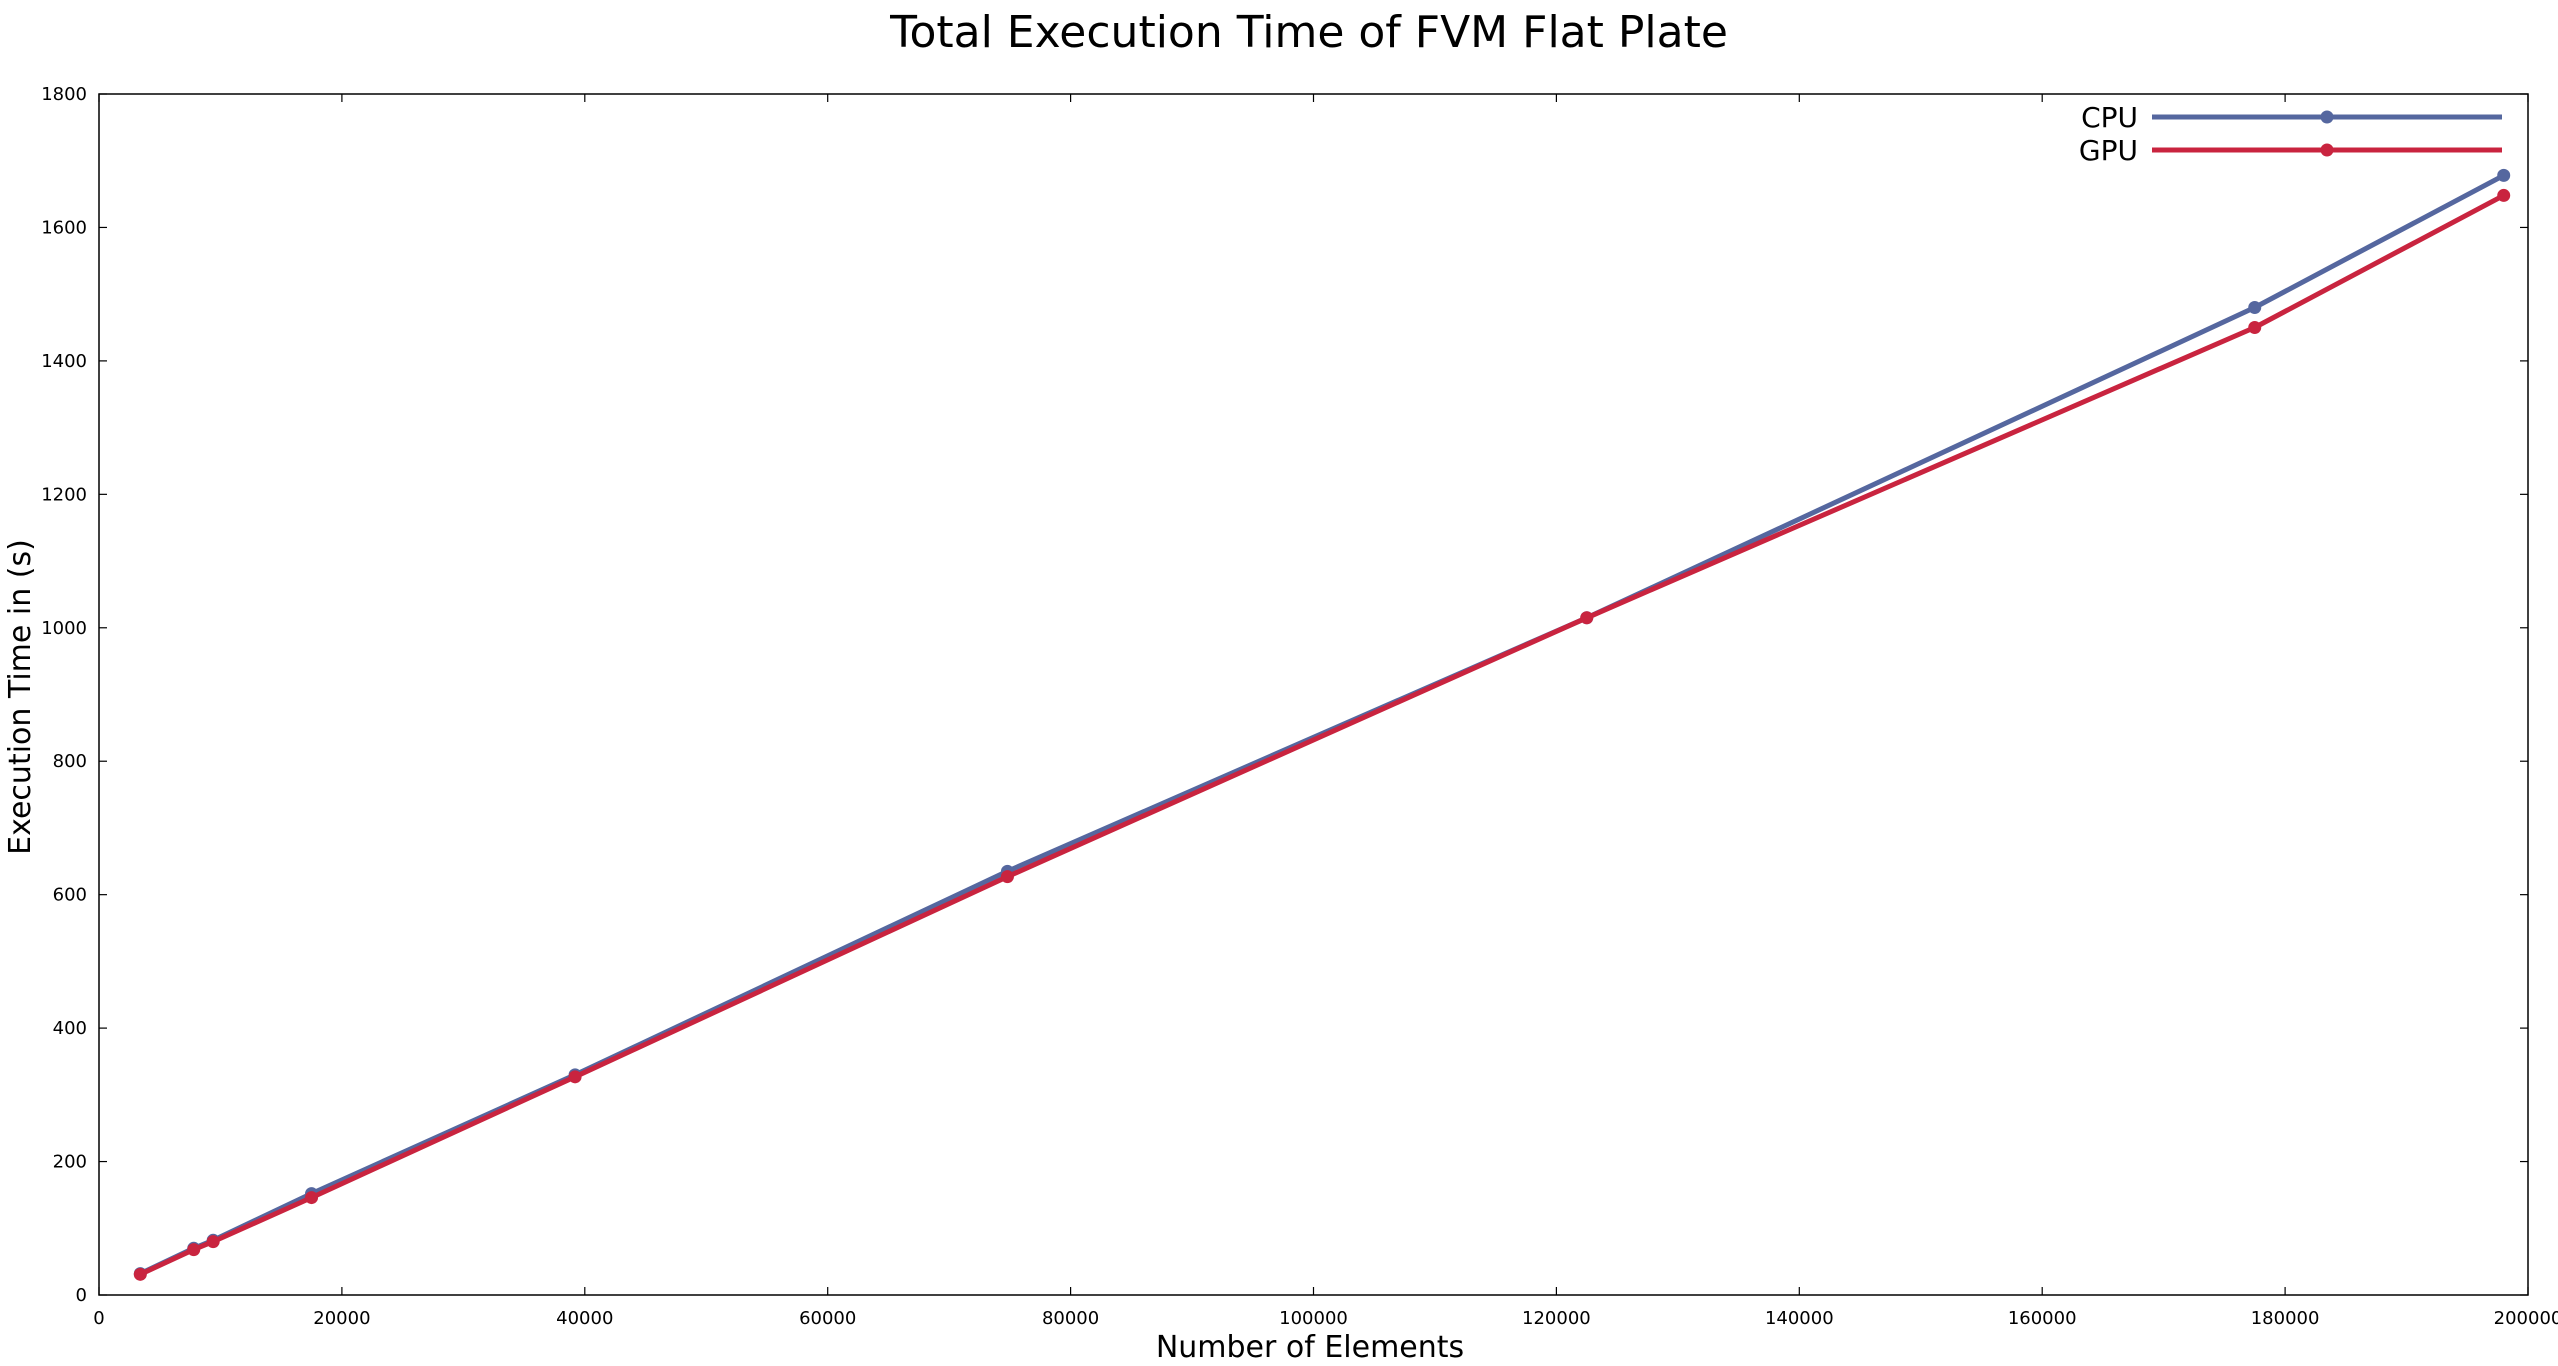  Describe the element at coordinates (1799, 1318) in the screenshot. I see `x-tick-label: 140000` at that location.